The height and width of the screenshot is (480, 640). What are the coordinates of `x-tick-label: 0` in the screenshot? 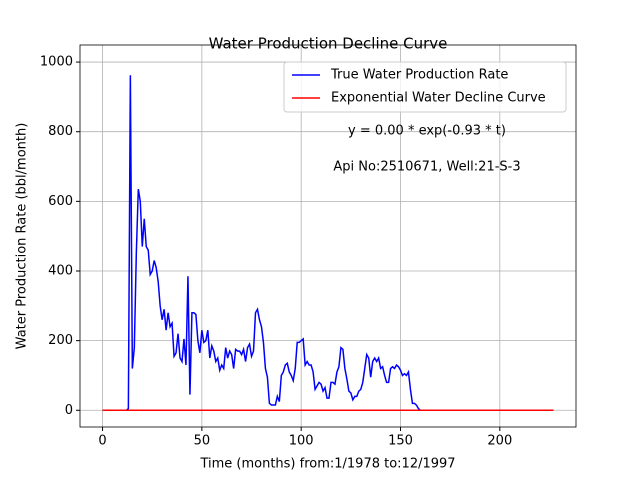 It's located at (102, 441).